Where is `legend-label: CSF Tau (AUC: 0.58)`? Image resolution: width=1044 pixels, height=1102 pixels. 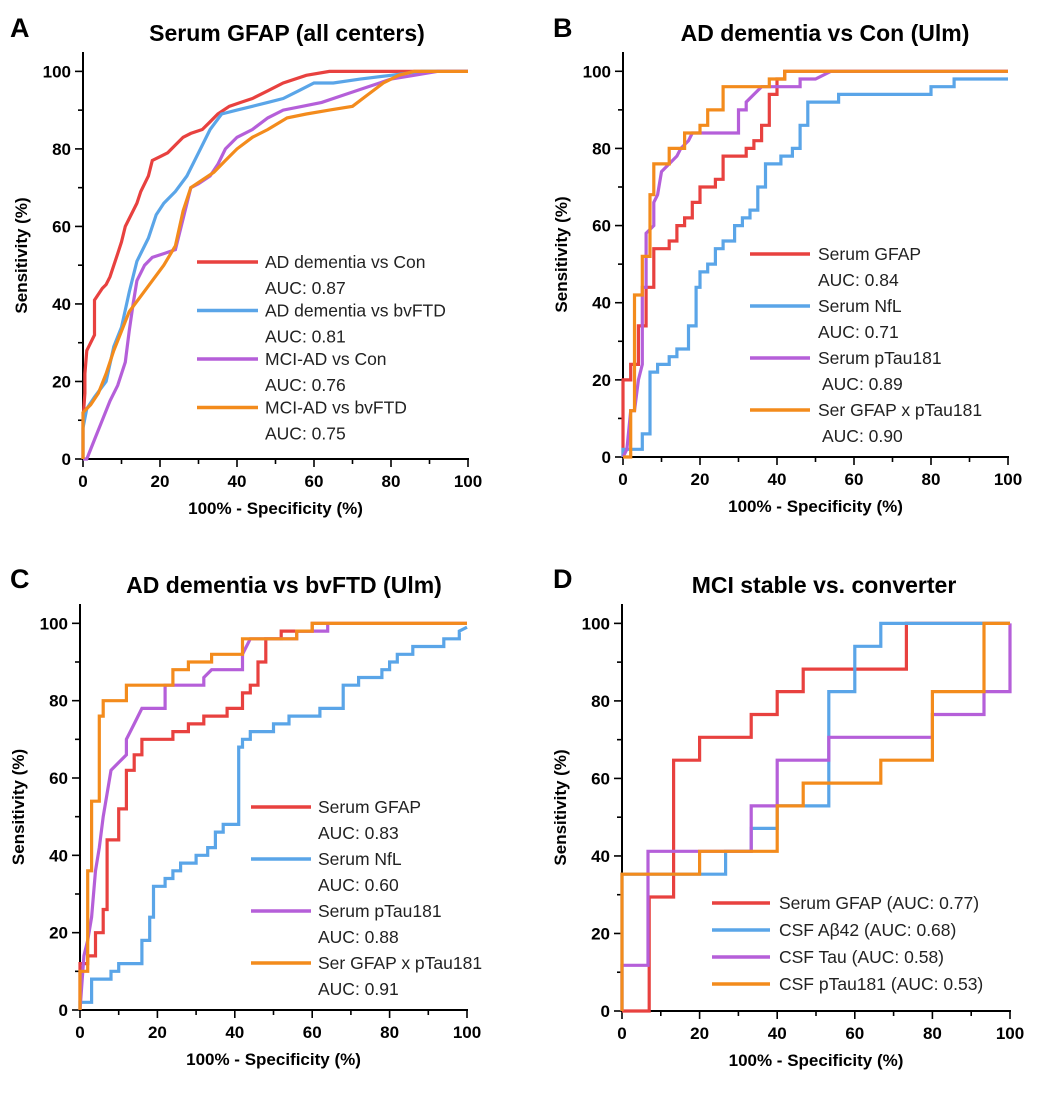 legend-label: CSF Tau (AUC: 0.58) is located at coordinates (861, 957).